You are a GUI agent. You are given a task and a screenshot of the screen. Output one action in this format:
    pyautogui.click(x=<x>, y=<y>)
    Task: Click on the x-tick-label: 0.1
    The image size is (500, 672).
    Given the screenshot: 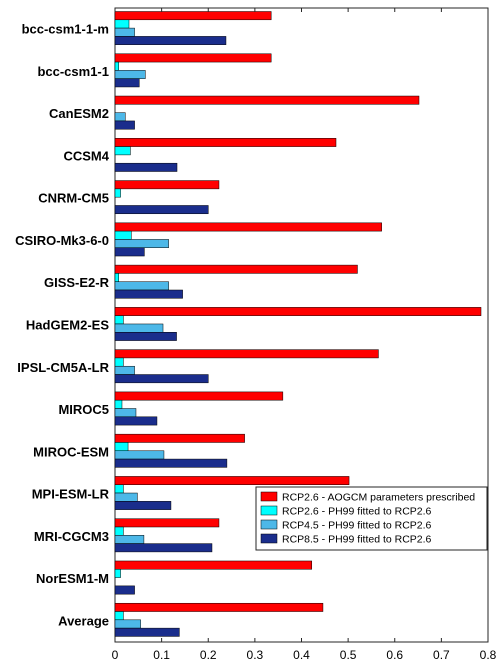 What is the action you would take?
    pyautogui.click(x=161, y=655)
    